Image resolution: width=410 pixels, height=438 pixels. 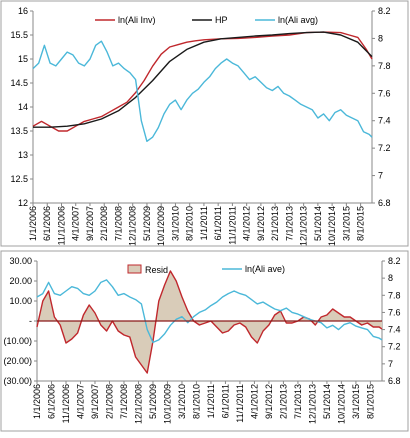 I want to click on left-axis-tick-label: 16, so click(x=23, y=11).